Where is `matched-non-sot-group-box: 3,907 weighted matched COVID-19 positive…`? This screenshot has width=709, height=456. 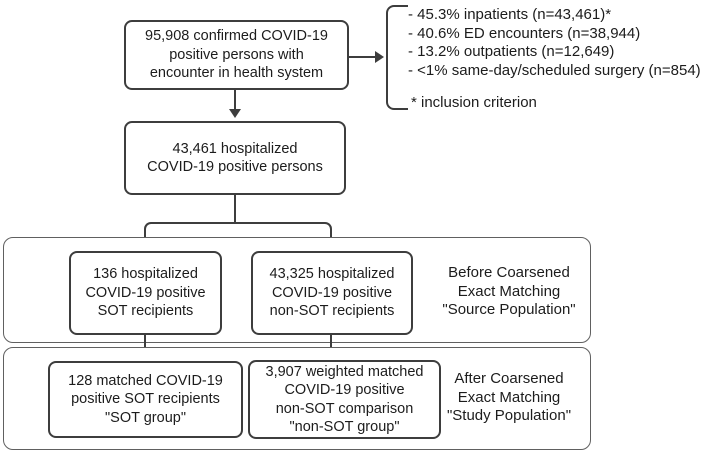
matched-non-sot-group-box: 3,907 weighted matched COVID-19 positive… is located at coordinates (344, 399).